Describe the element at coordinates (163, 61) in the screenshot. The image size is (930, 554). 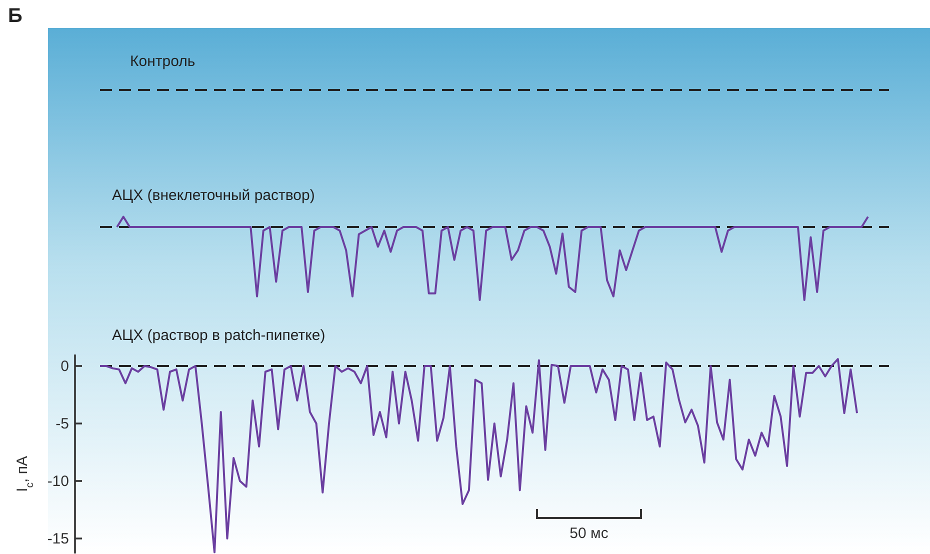
I see `text: Контроль` at that location.